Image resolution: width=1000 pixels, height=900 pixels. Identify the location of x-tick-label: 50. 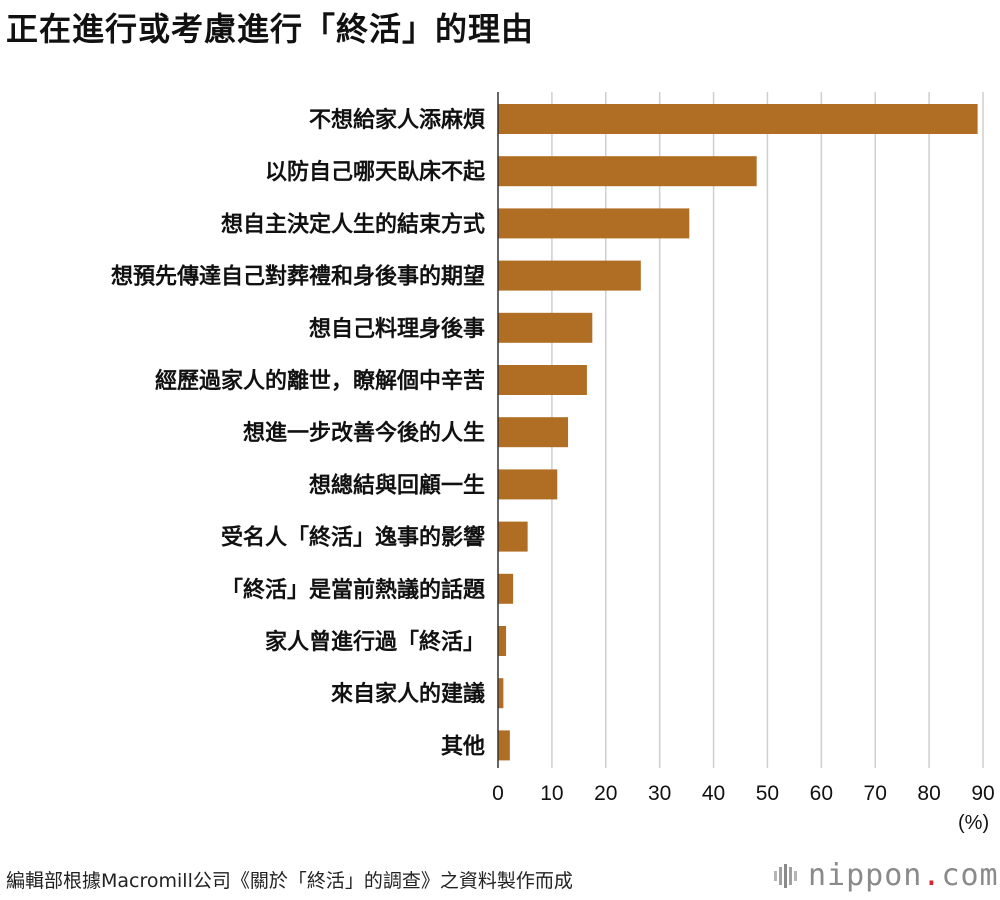
(767, 793).